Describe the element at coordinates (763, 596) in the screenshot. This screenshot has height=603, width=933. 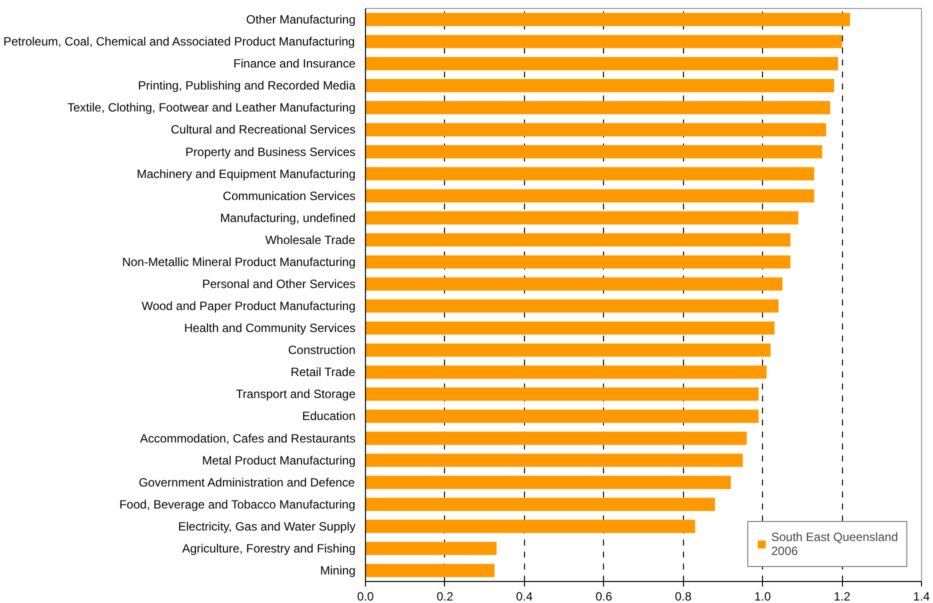
I see `x-tick-label: 1.0` at that location.